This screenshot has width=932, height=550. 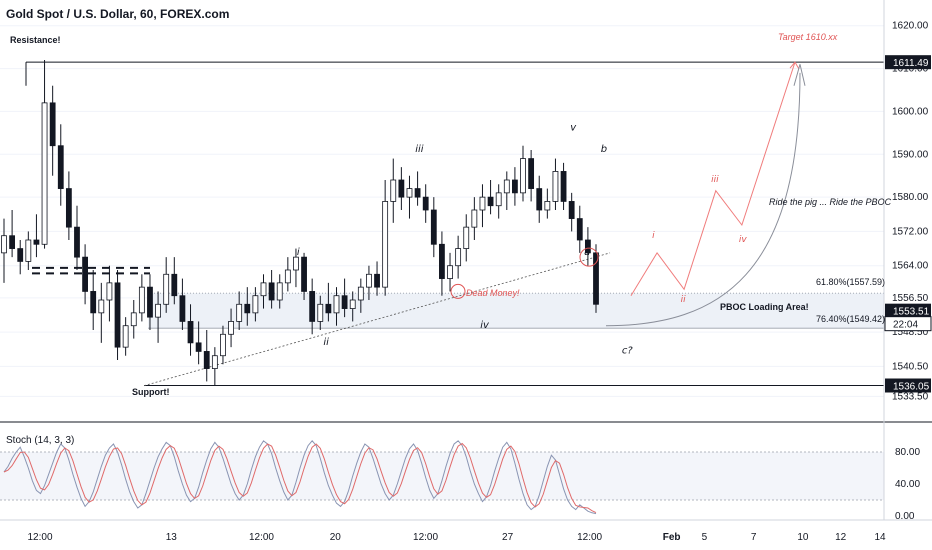 I want to click on time-tick-label: 12, so click(x=841, y=537).